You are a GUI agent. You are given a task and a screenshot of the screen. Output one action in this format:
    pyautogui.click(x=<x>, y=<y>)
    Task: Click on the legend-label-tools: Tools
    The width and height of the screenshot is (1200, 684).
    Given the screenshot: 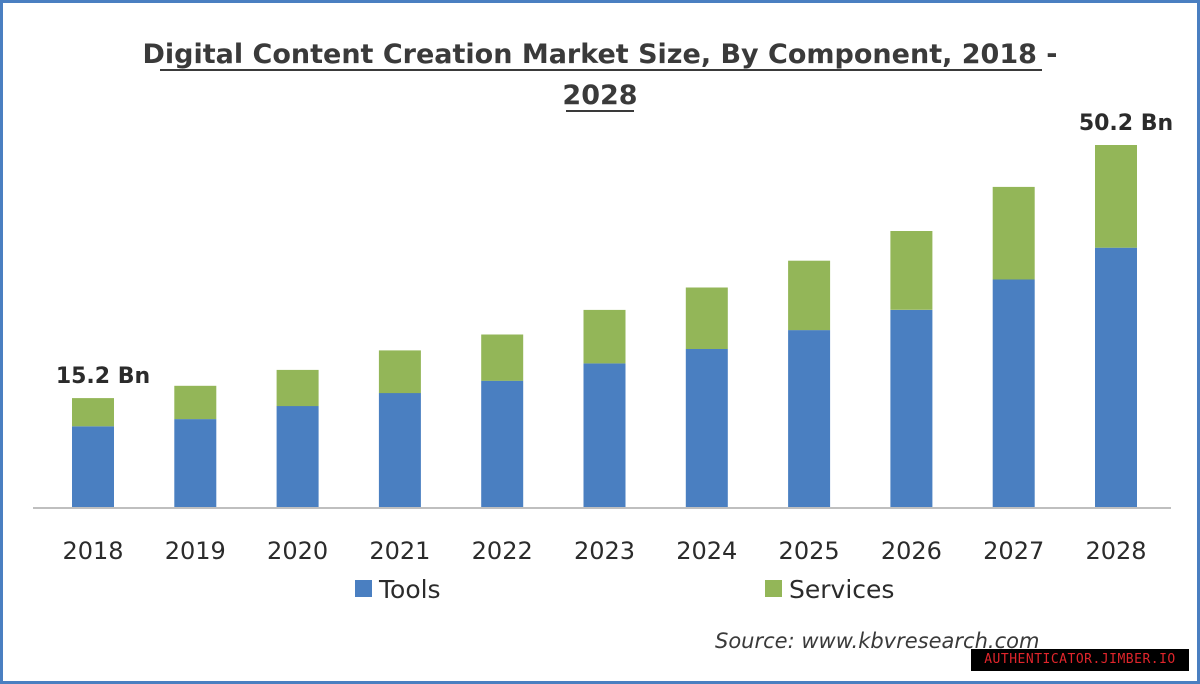 What is the action you would take?
    pyautogui.click(x=409, y=589)
    